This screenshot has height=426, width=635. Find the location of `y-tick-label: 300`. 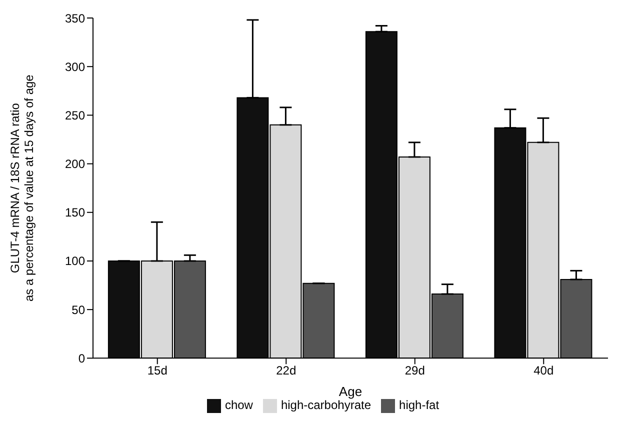

y-tick-label: 300 is located at coordinates (75, 67).